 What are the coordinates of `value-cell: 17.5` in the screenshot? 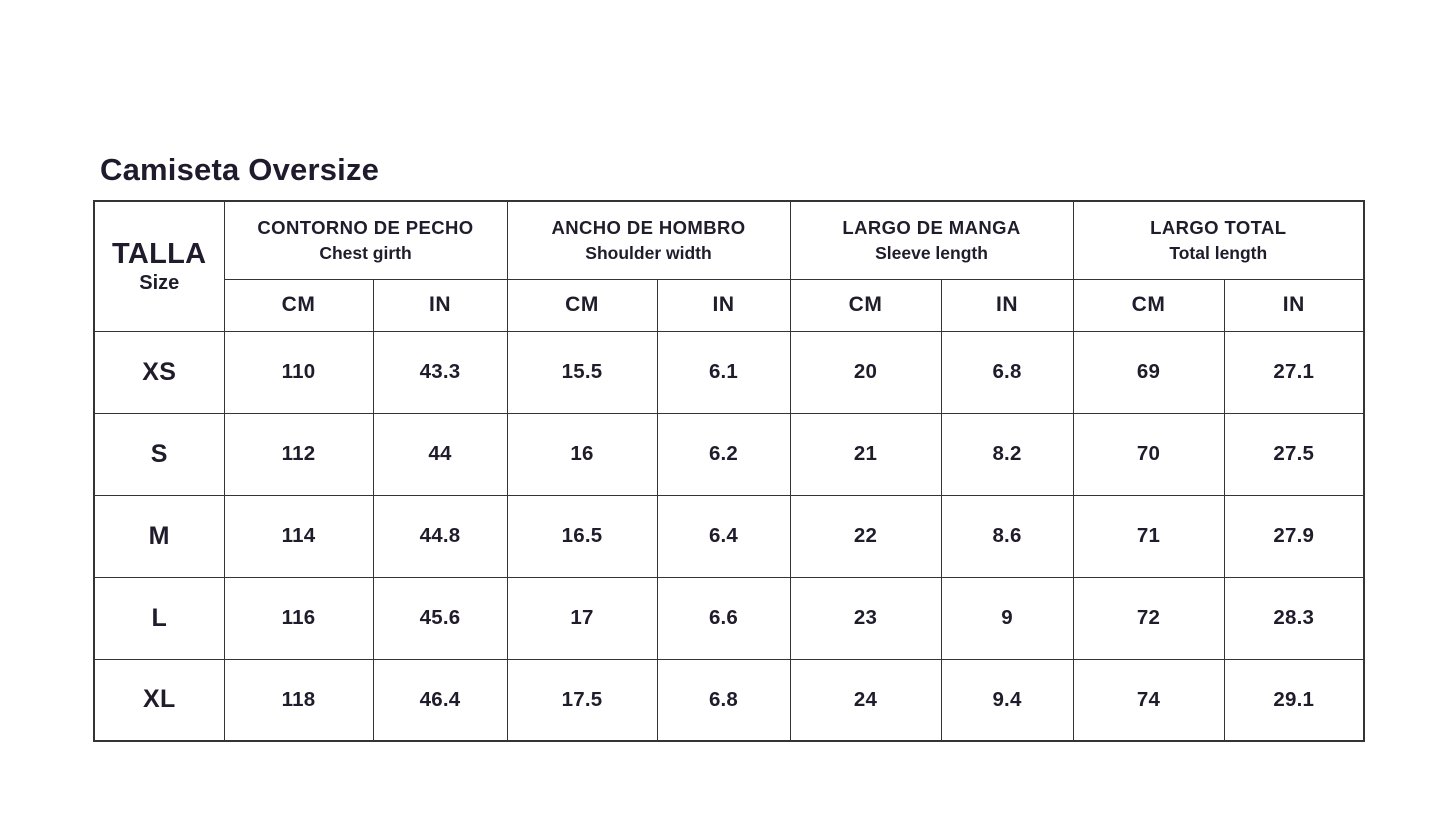 It's located at (582, 700).